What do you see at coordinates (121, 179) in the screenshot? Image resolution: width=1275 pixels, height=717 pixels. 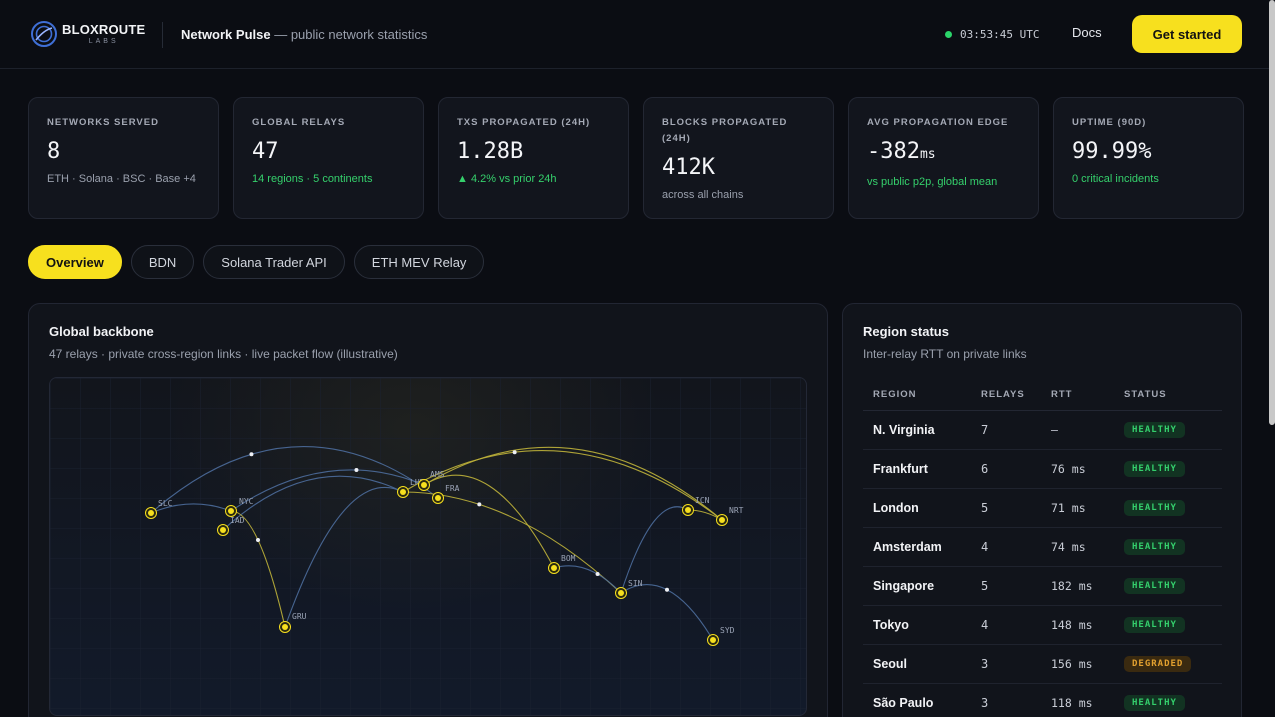 I see `kpi-sub: ETH · Solana · BSC · Base +4` at bounding box center [121, 179].